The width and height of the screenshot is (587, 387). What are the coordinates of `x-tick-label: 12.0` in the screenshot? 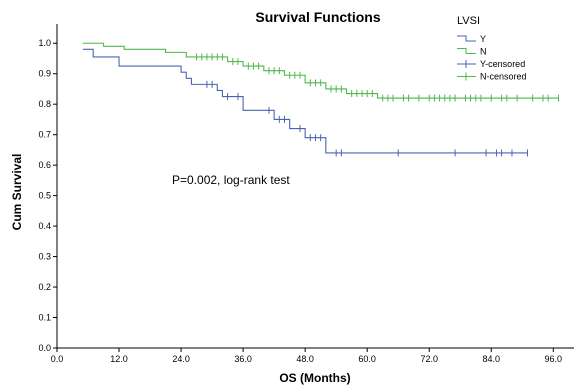 It's located at (119, 359).